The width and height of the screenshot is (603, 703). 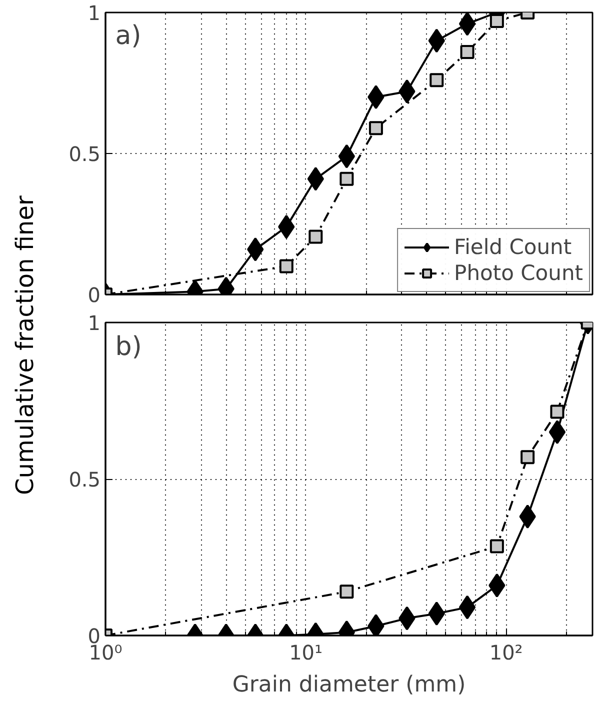 I want to click on legend-label: Field Count, so click(x=513, y=247).